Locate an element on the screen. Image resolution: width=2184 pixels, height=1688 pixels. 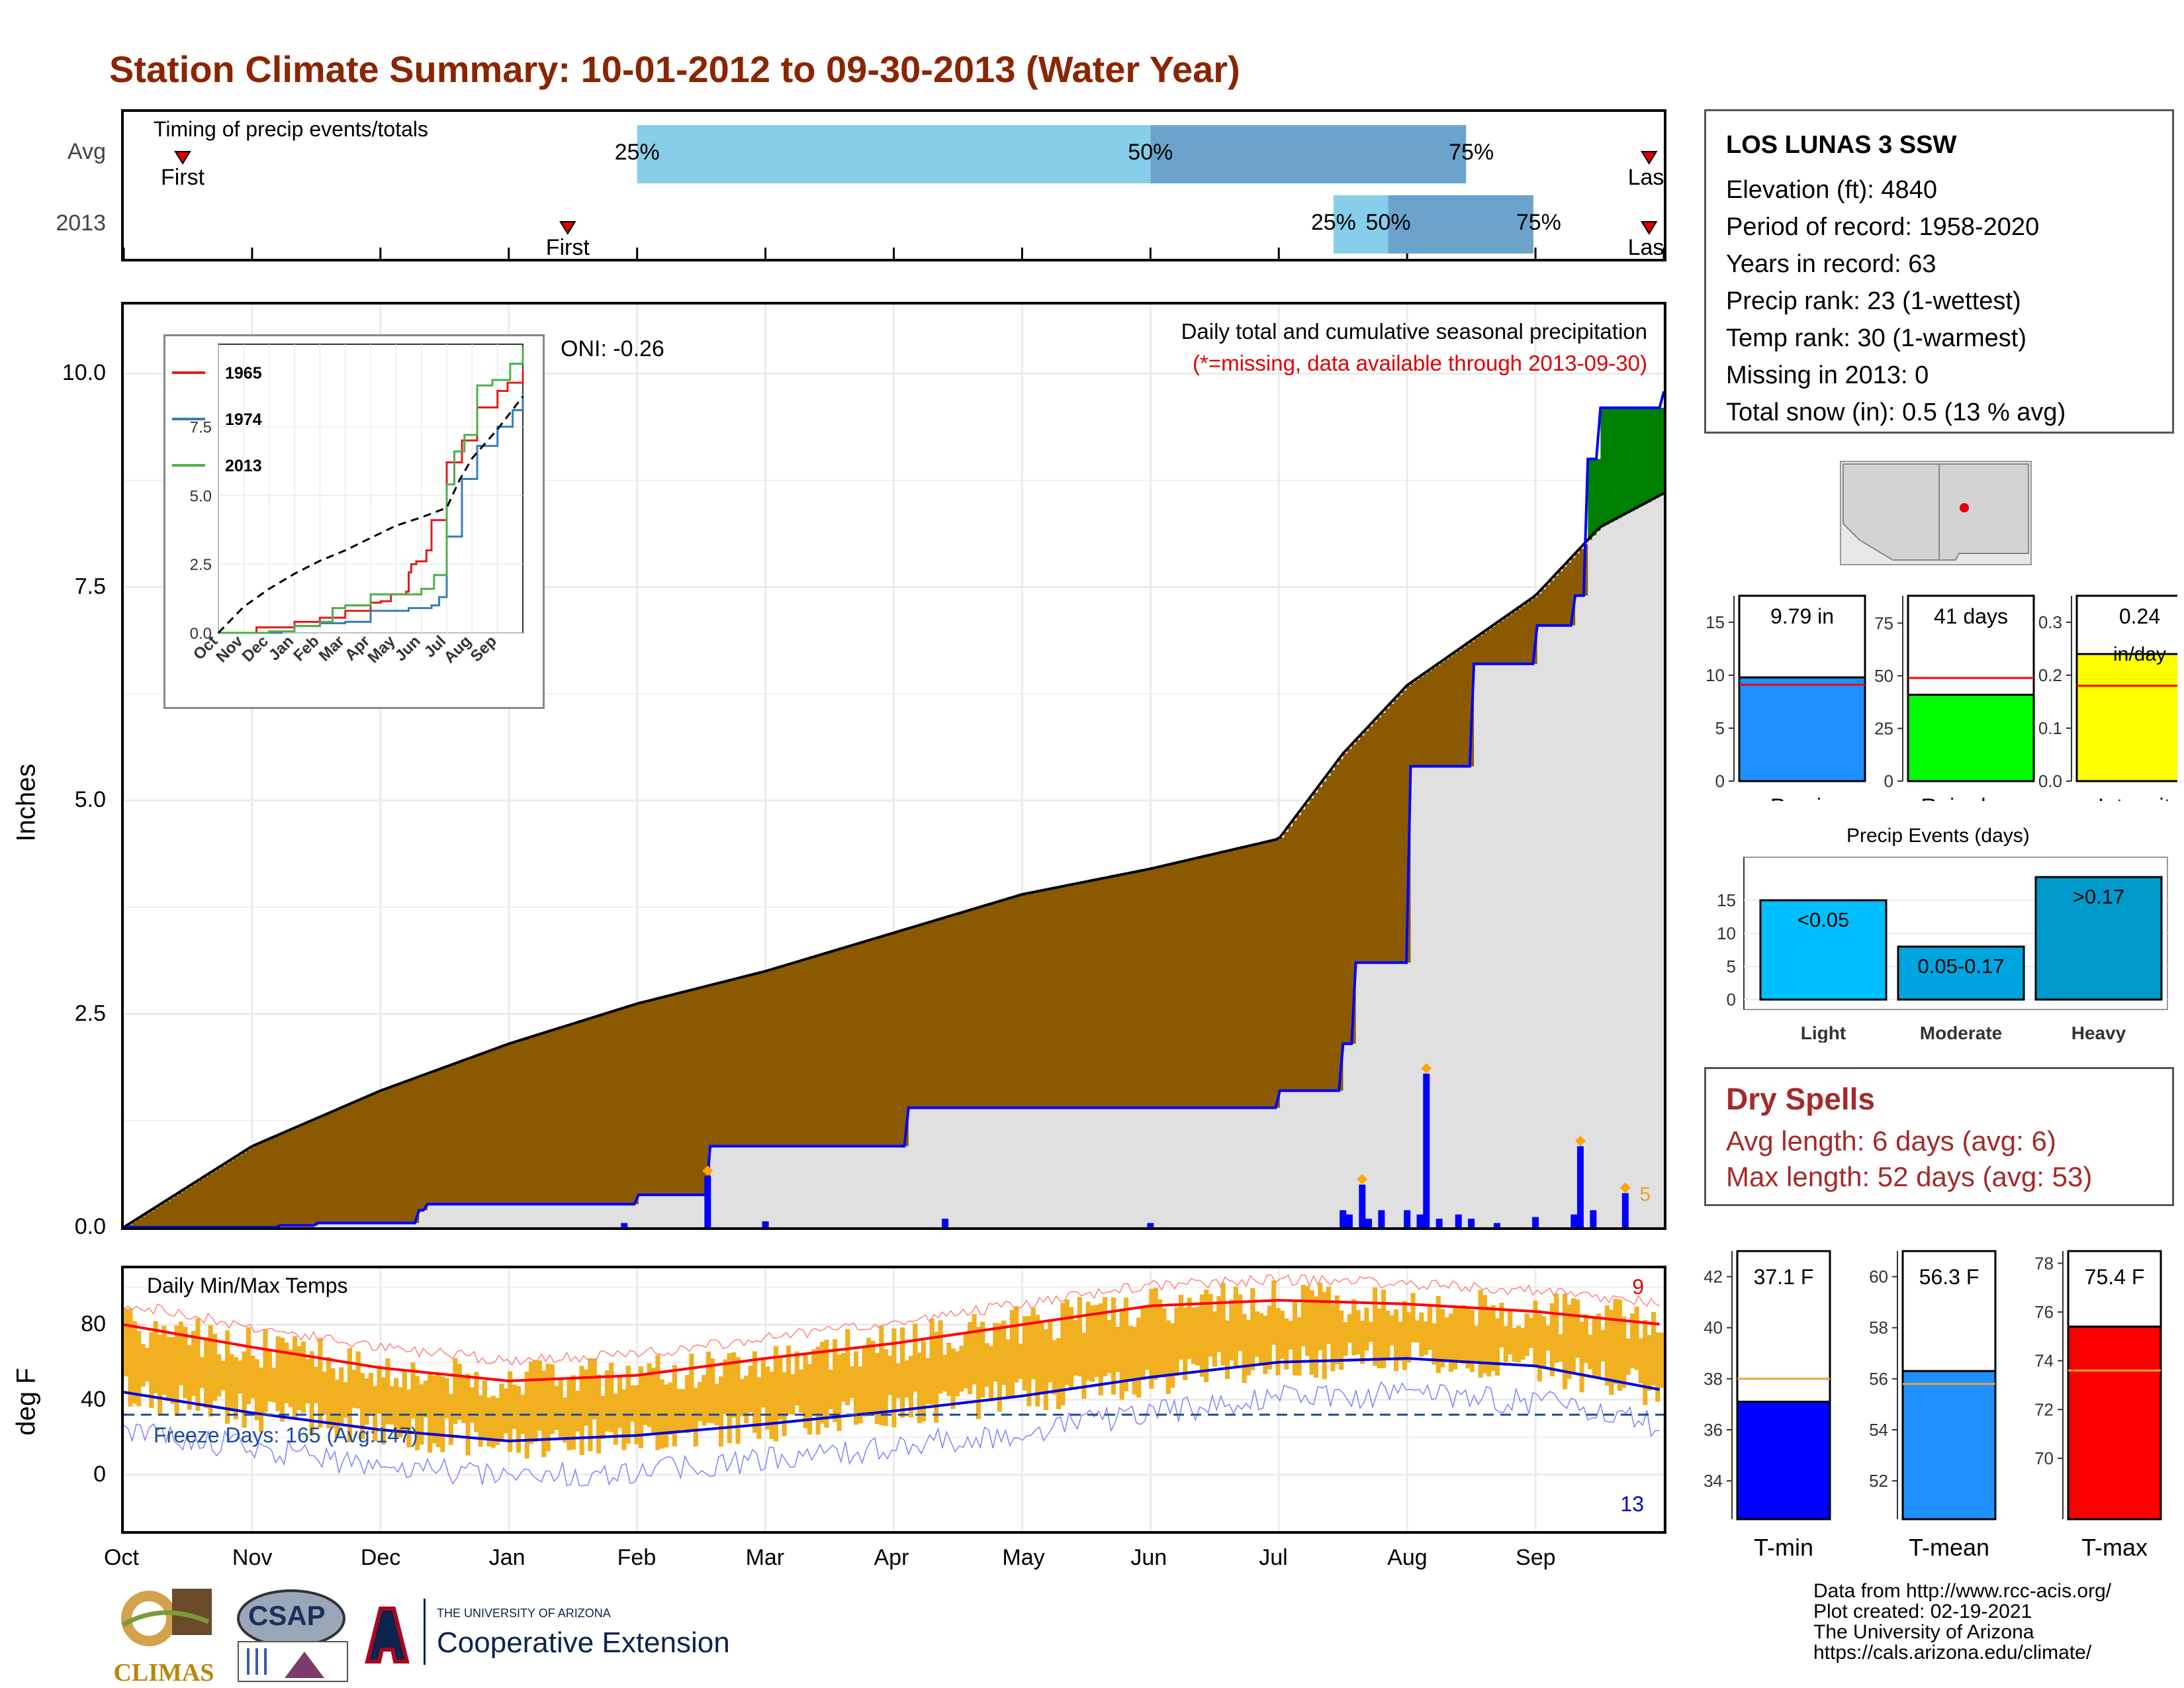
csap-logo-graphic is located at coordinates (292, 1635).